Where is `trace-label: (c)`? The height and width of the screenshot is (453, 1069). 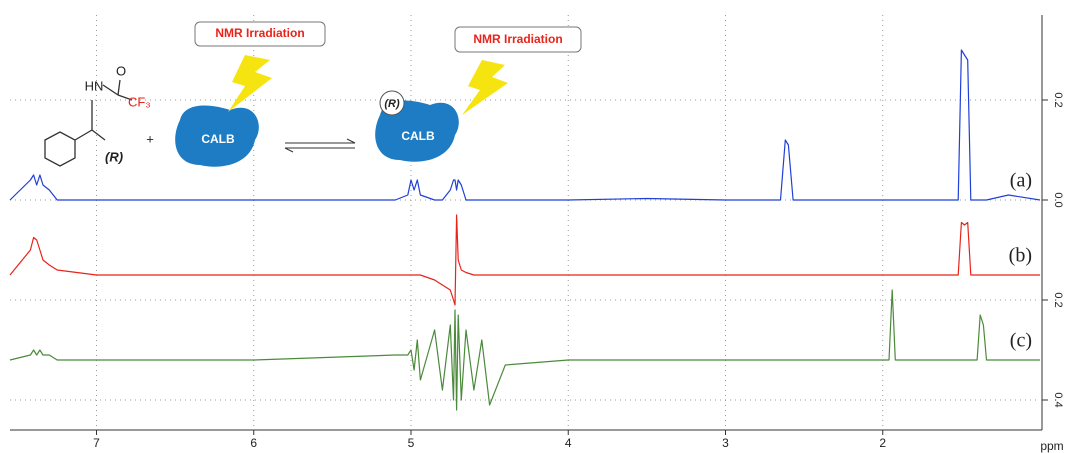 trace-label: (c) is located at coordinates (1021, 341).